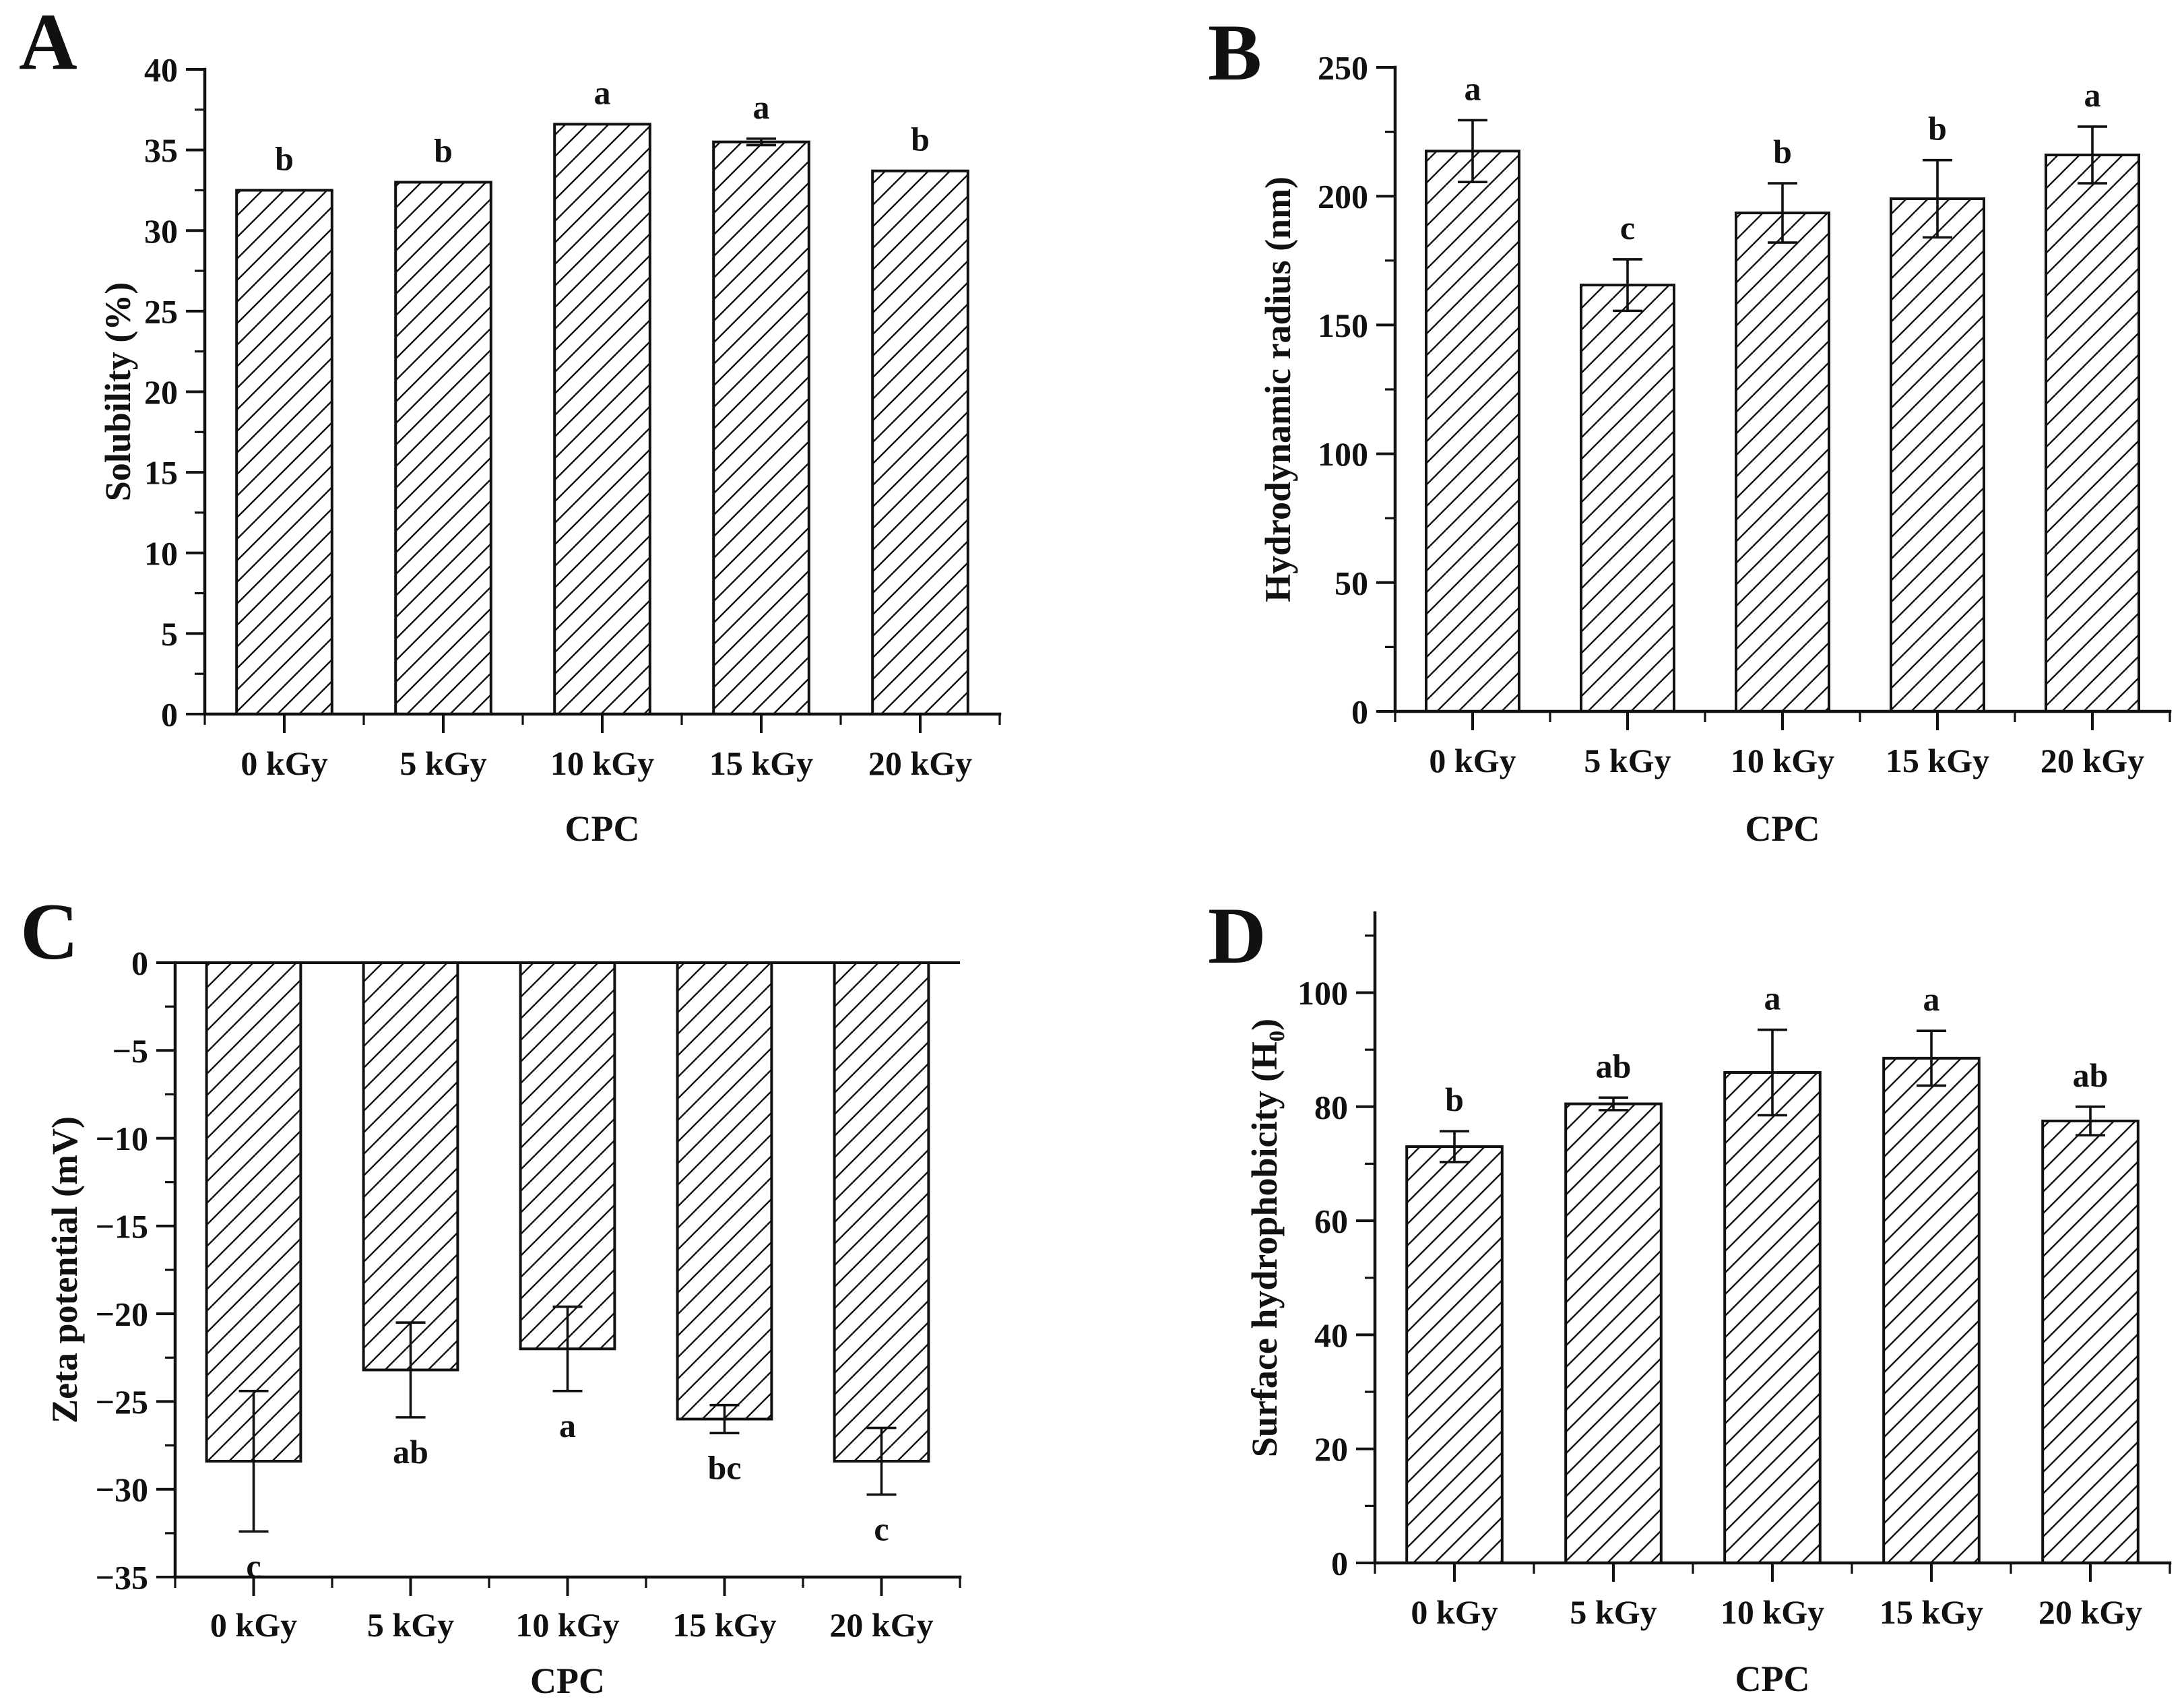  Describe the element at coordinates (123, 1314) in the screenshot. I see `y-tick-label: −20` at that location.